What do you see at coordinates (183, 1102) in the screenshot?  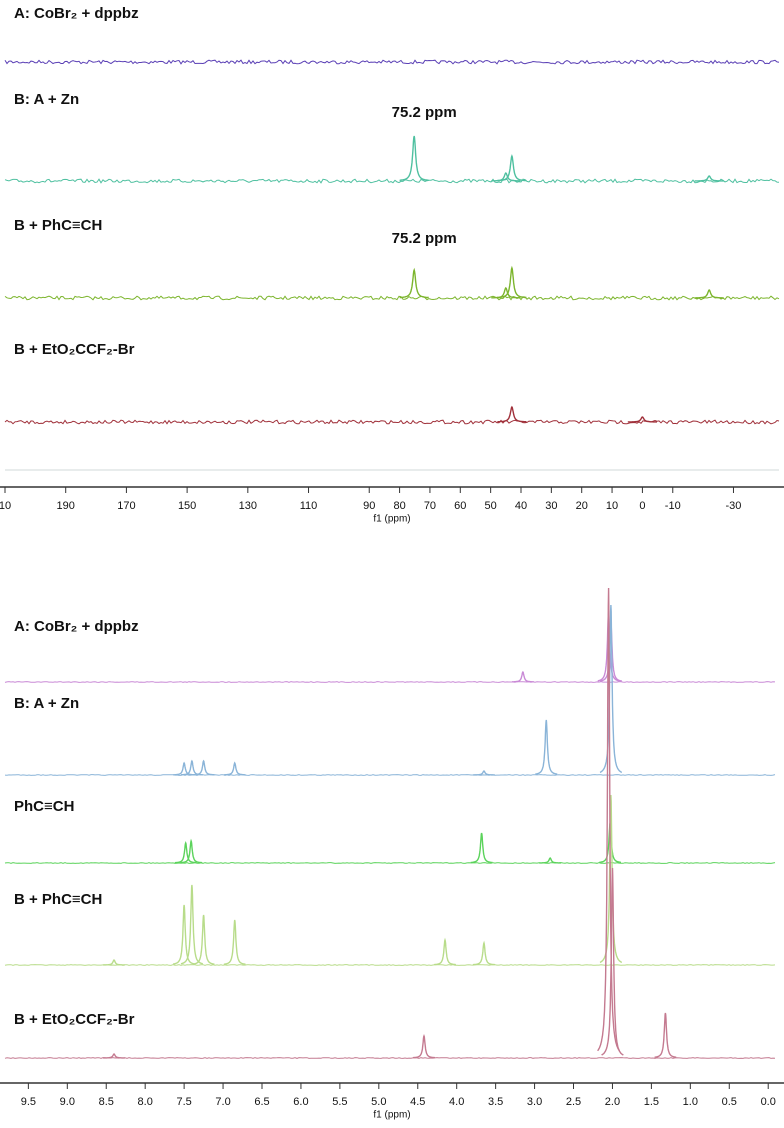 I see `x-tick-label: 7.5` at bounding box center [183, 1102].